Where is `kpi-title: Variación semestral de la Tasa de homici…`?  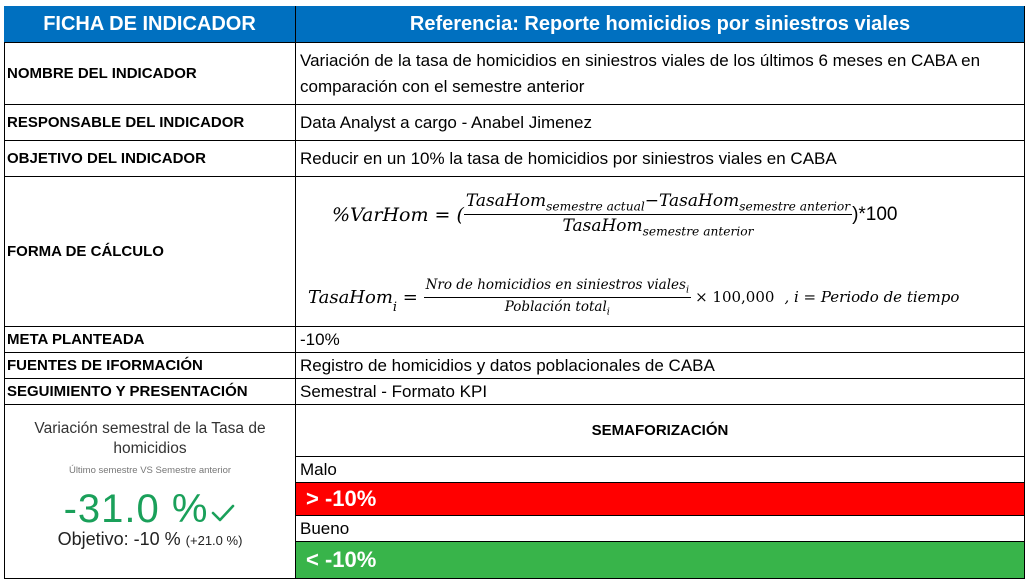
kpi-title: Variación semestral de la Tasa de homici… is located at coordinates (150, 438).